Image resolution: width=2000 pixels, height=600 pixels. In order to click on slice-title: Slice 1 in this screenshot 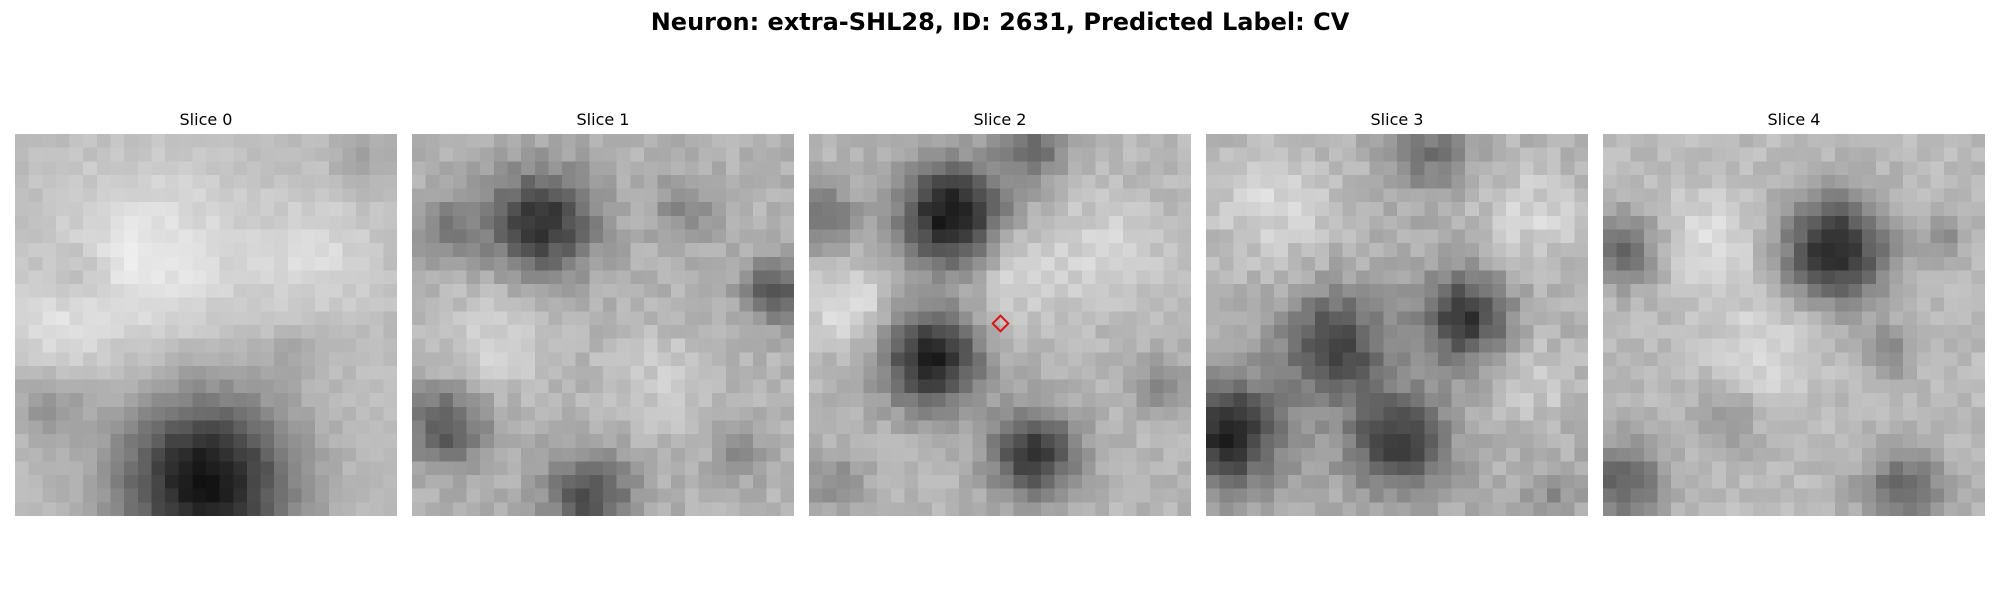, I will do `click(603, 119)`.